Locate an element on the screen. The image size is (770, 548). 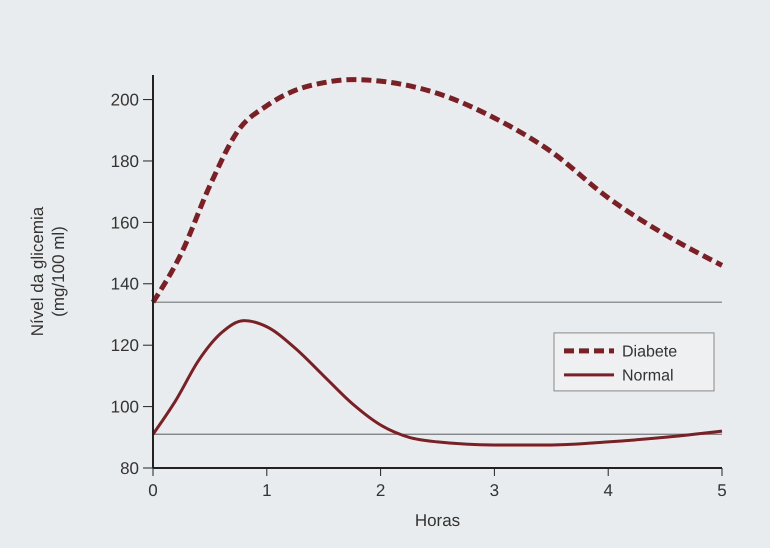
legend-label: Diabete is located at coordinates (650, 352).